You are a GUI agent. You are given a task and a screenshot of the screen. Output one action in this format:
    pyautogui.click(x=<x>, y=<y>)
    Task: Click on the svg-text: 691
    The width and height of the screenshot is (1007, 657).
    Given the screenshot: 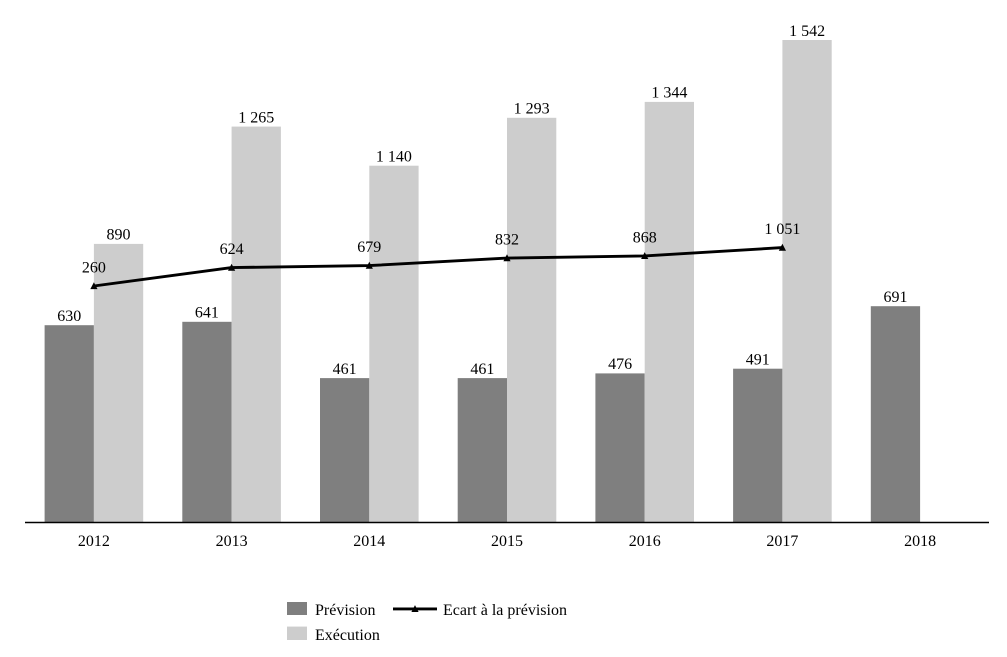 What is the action you would take?
    pyautogui.click(x=896, y=297)
    